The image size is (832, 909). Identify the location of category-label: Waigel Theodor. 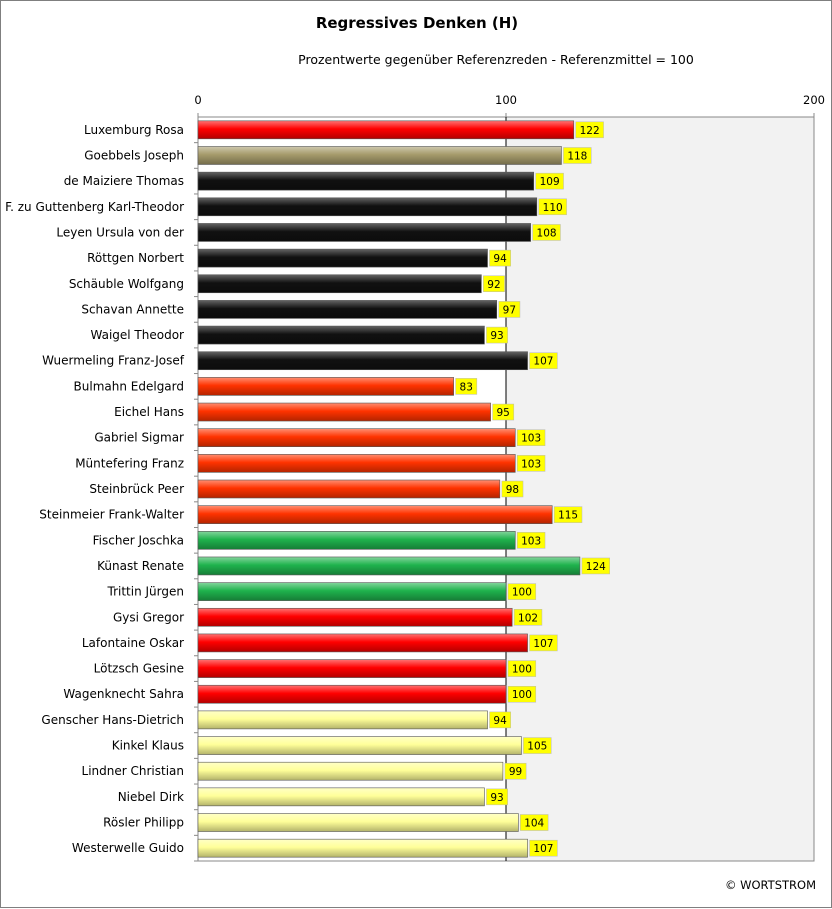
(138, 335).